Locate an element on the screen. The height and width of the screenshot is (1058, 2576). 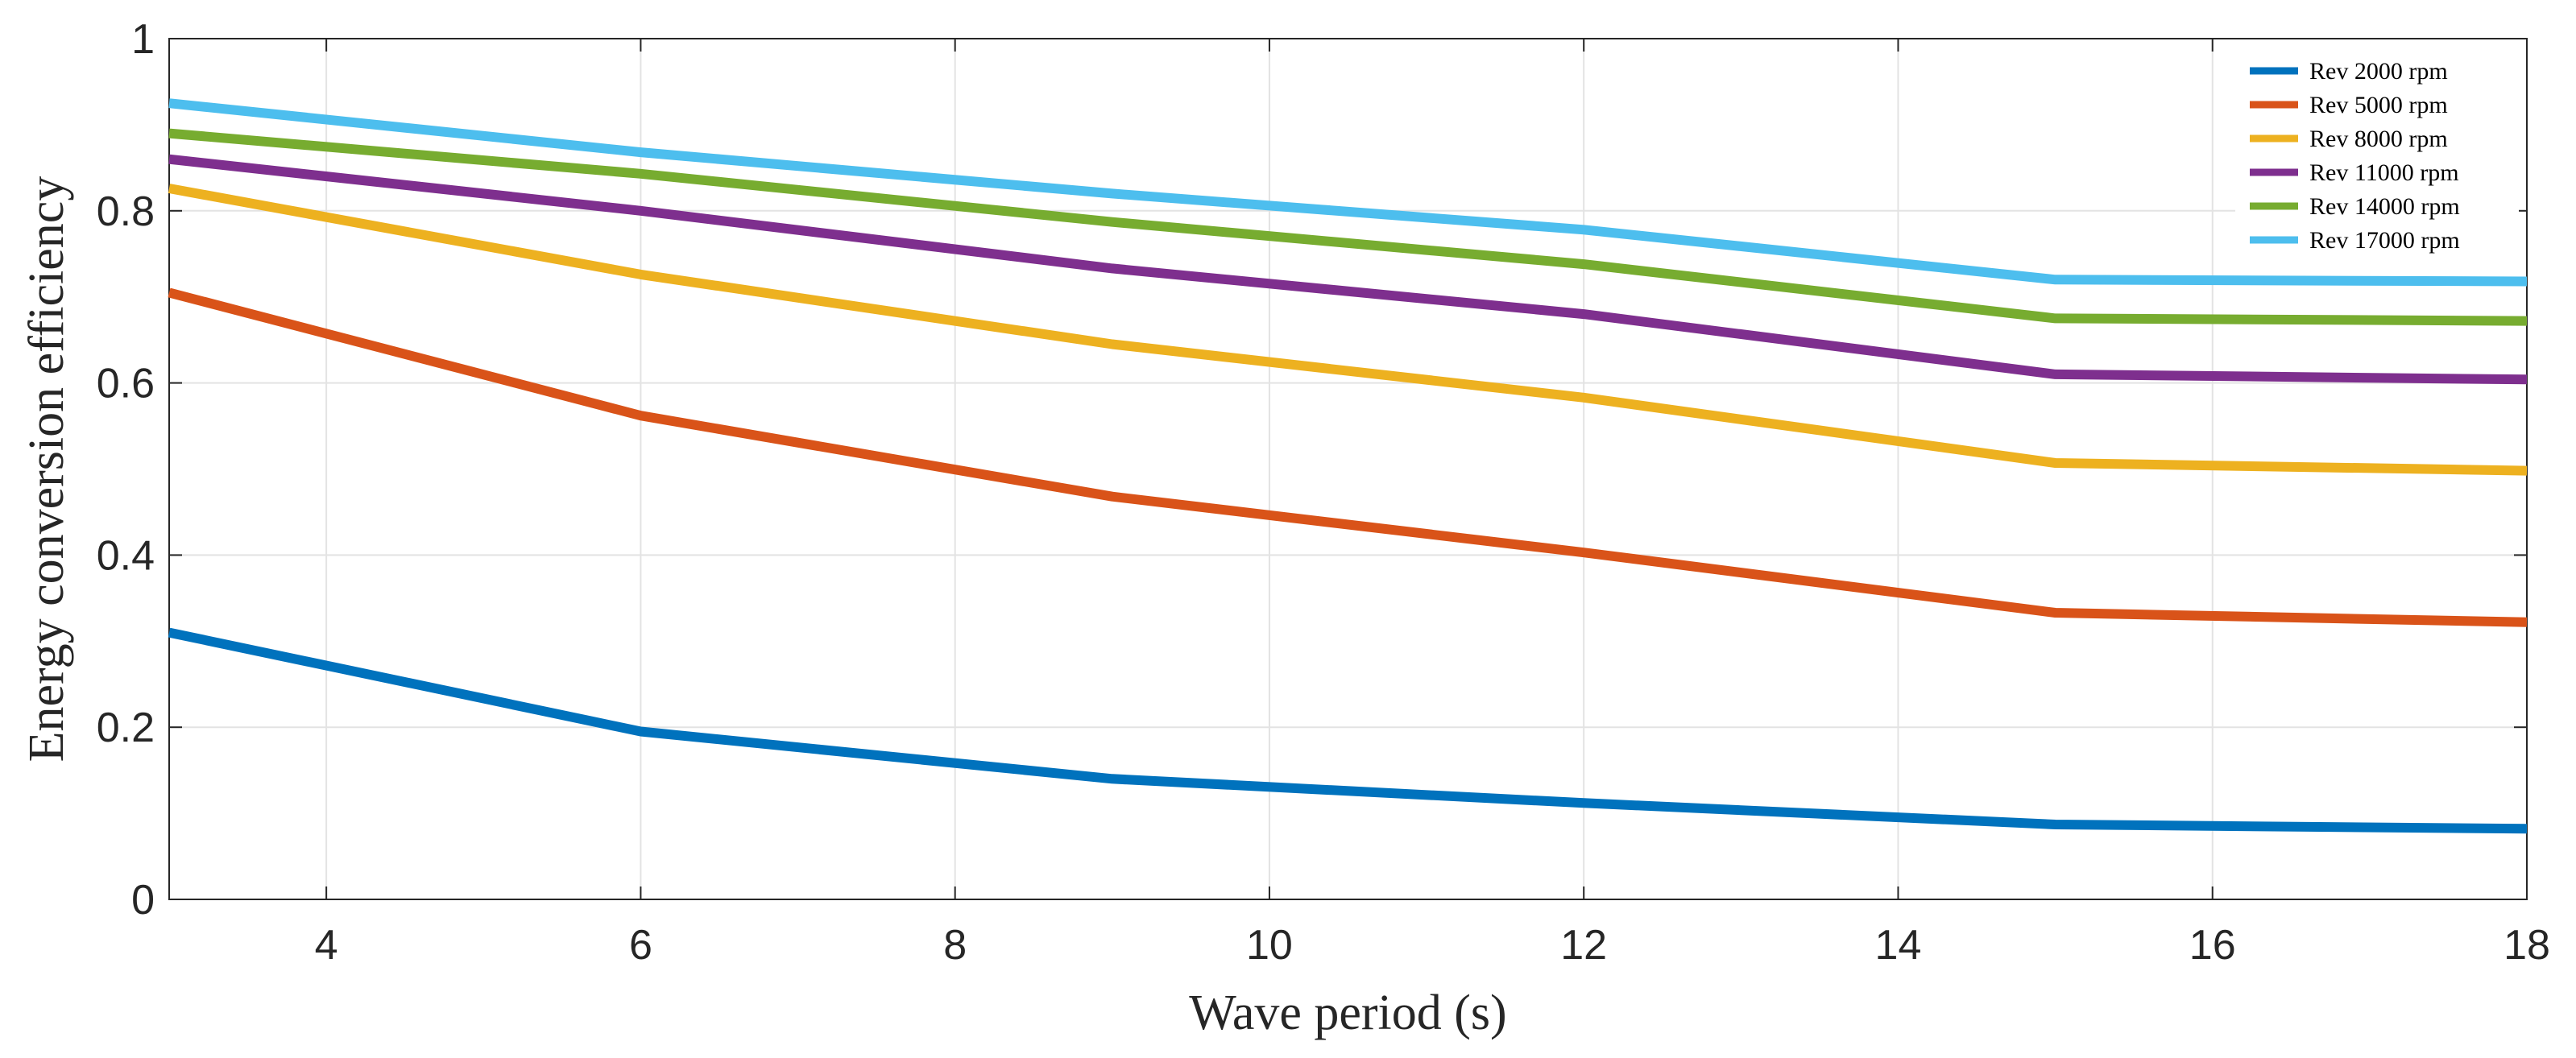
legend-label-rev-5000-rpm: Rev 5000 rpm is located at coordinates (2378, 105).